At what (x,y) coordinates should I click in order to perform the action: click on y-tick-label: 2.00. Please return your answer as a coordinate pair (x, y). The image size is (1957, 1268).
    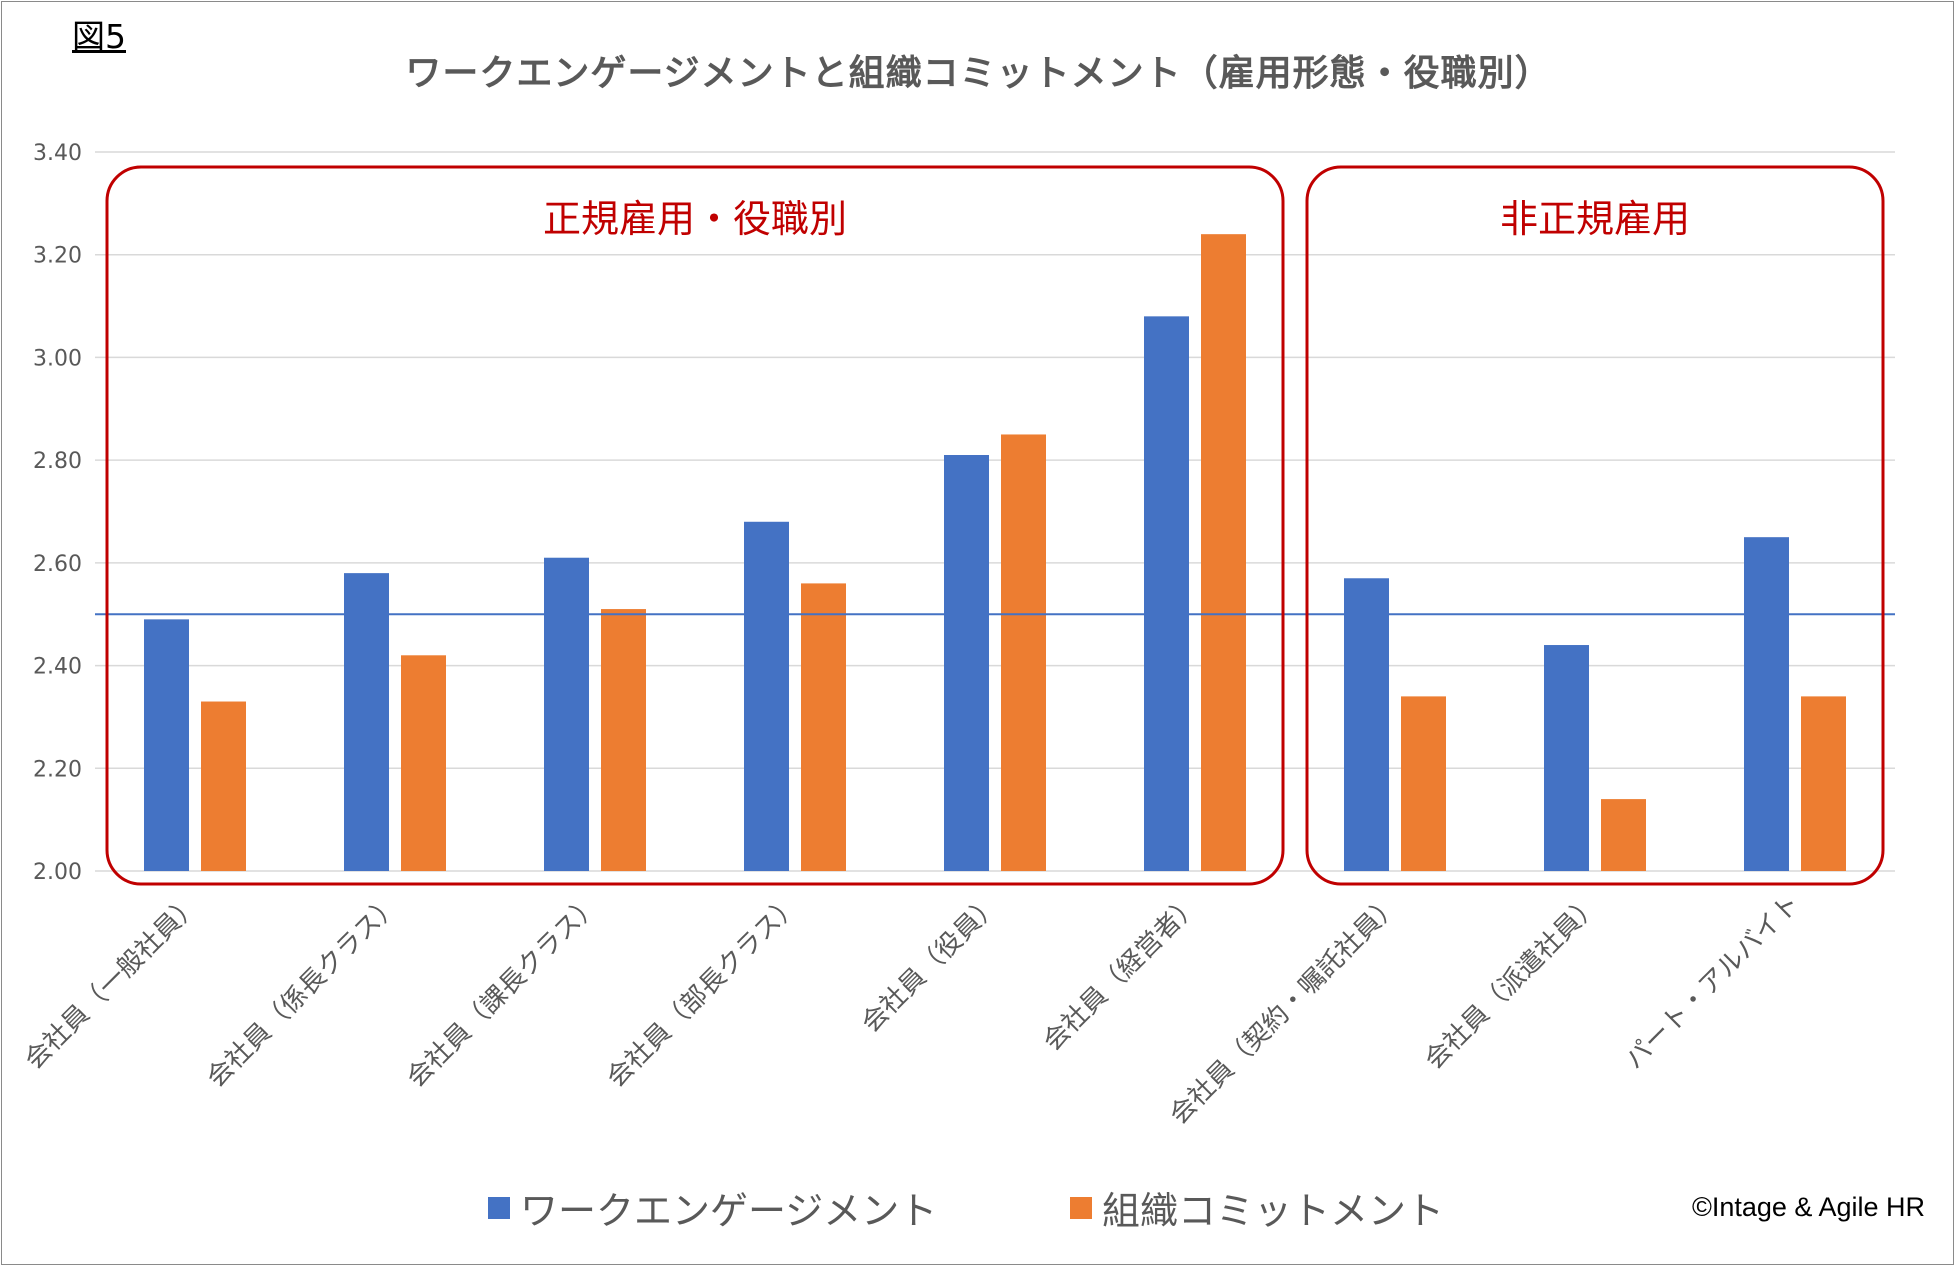
    Looking at the image, I should click on (57, 872).